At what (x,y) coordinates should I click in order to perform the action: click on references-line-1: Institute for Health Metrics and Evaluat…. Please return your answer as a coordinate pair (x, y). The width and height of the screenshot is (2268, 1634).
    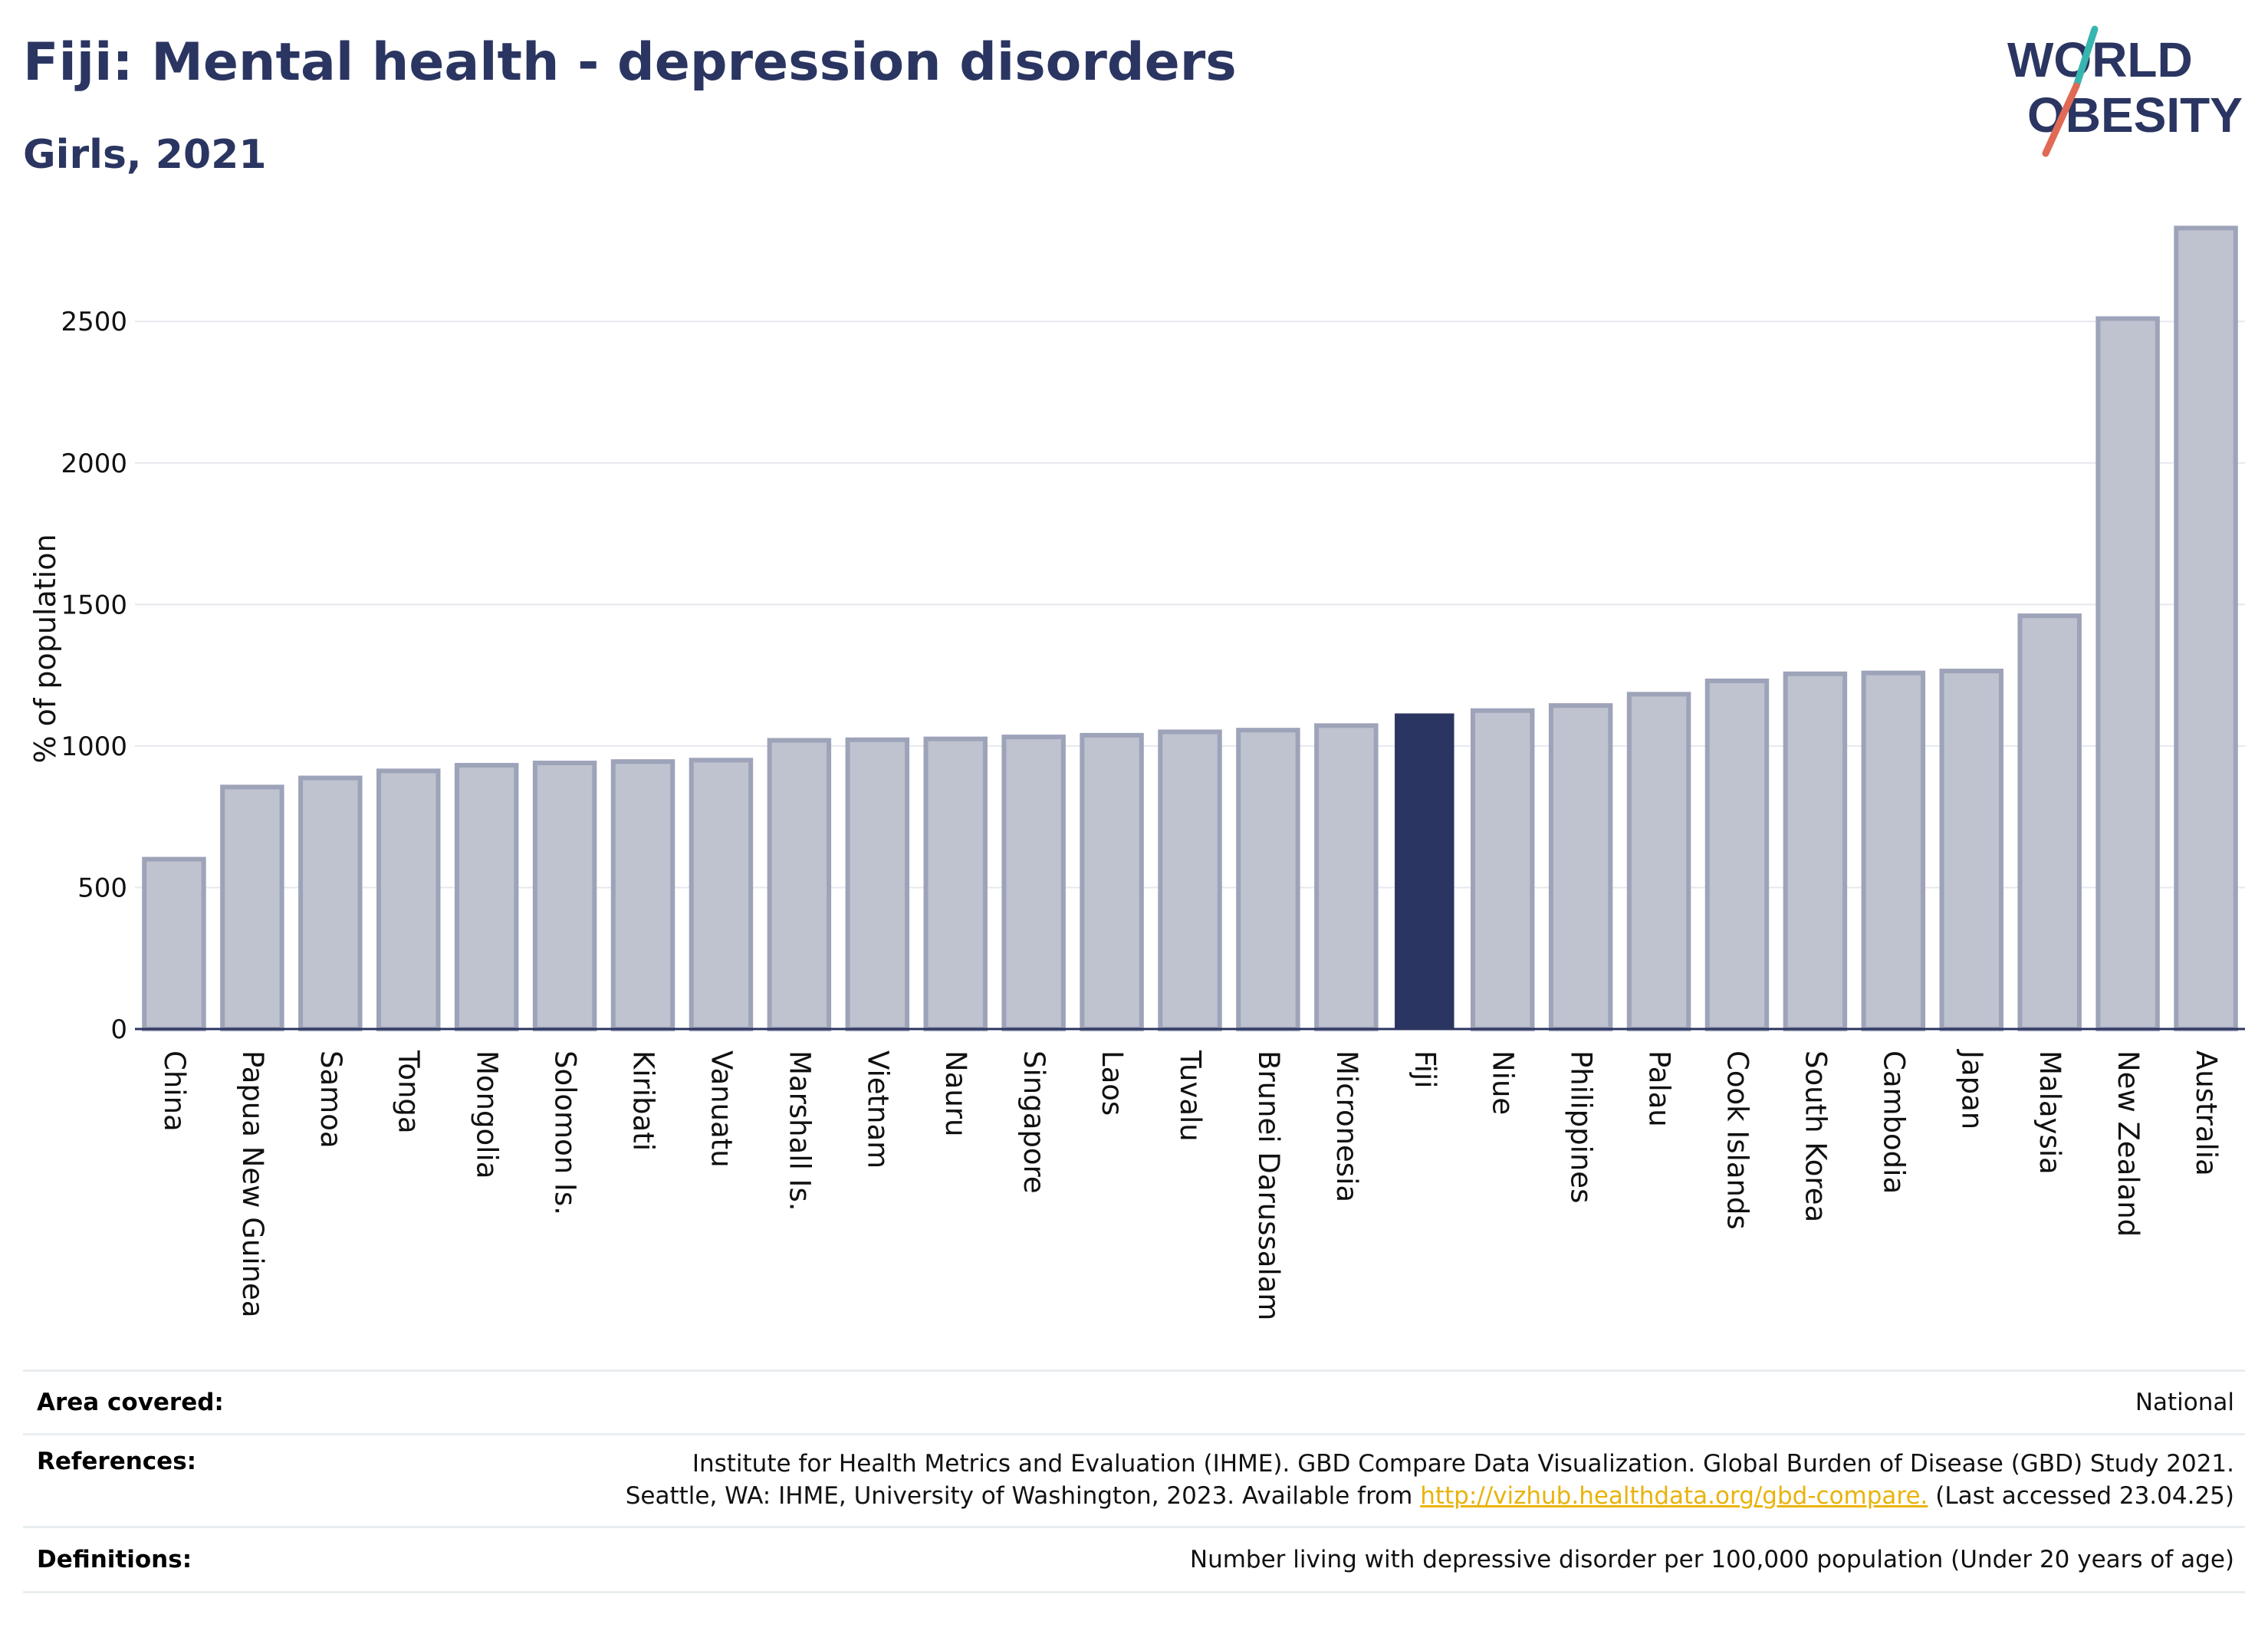
    Looking at the image, I should click on (1463, 1464).